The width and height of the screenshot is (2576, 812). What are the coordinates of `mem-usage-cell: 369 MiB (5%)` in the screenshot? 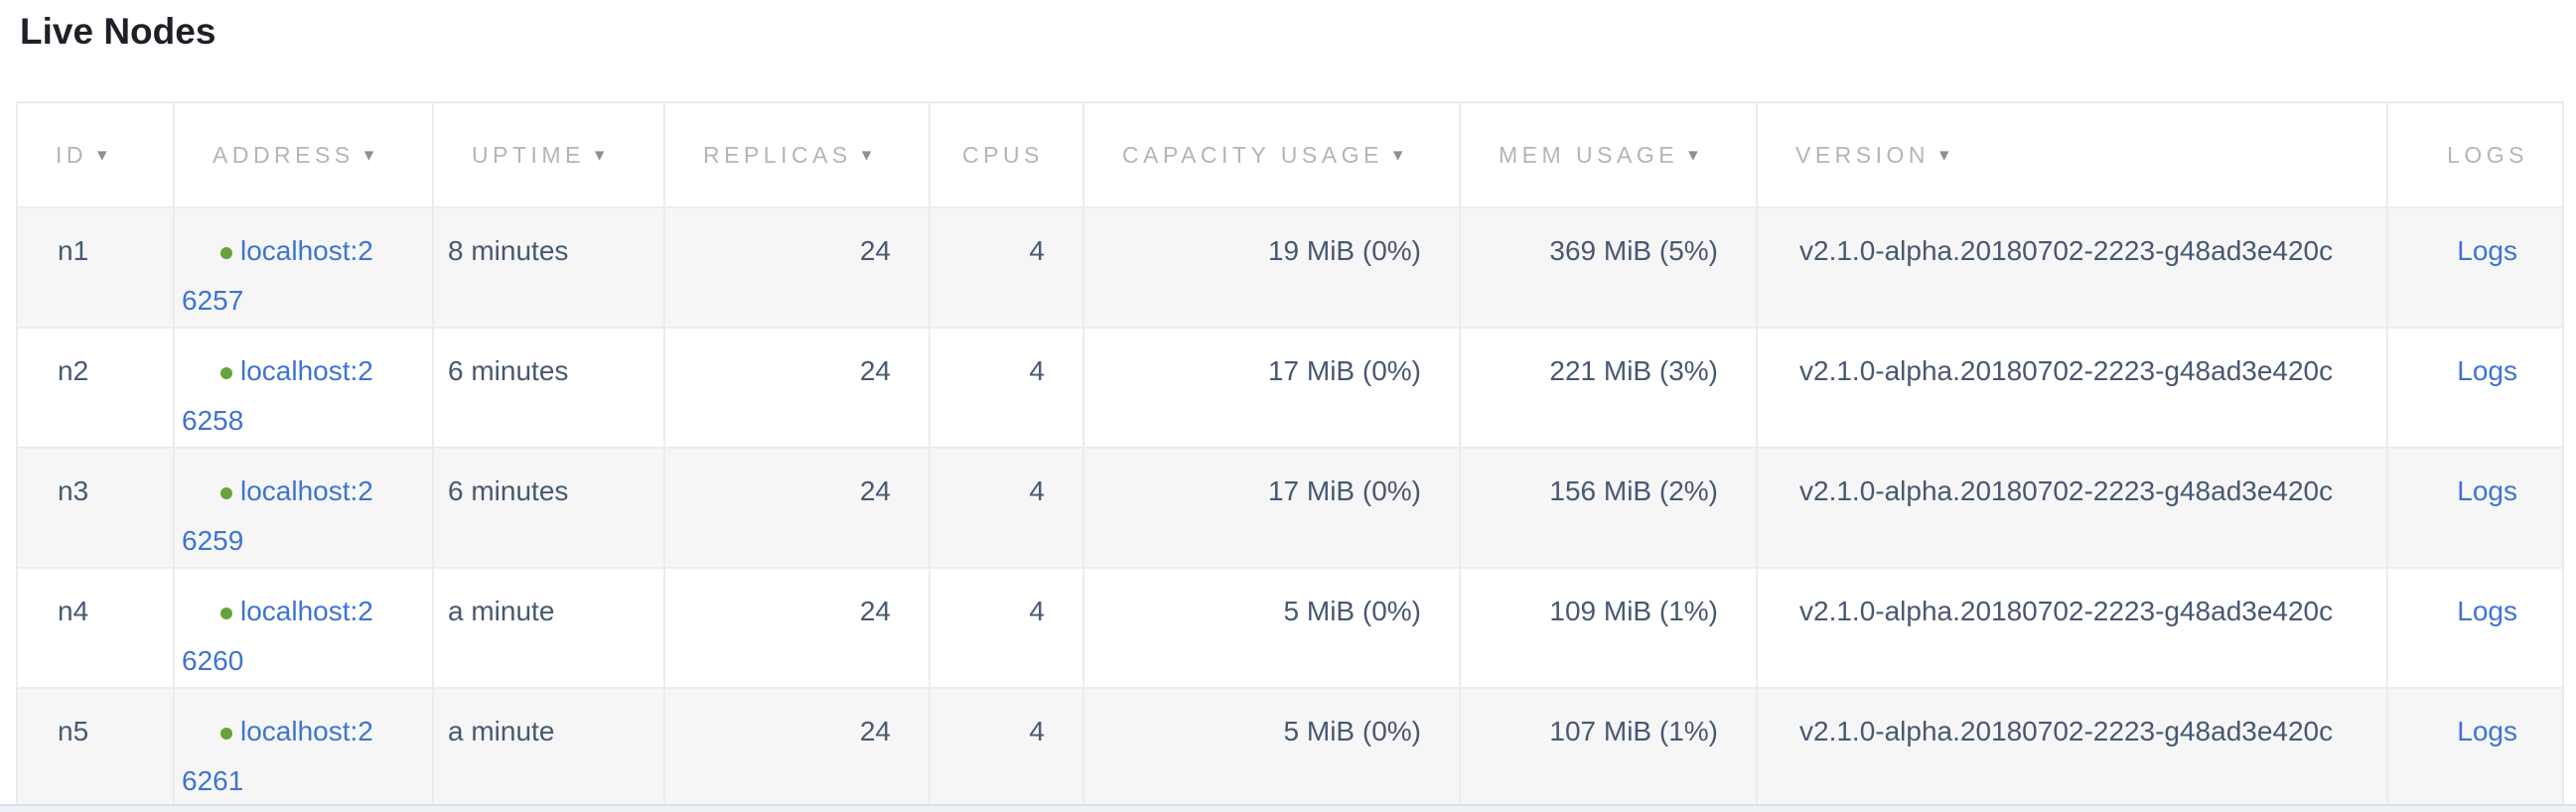 It's located at (1608, 267).